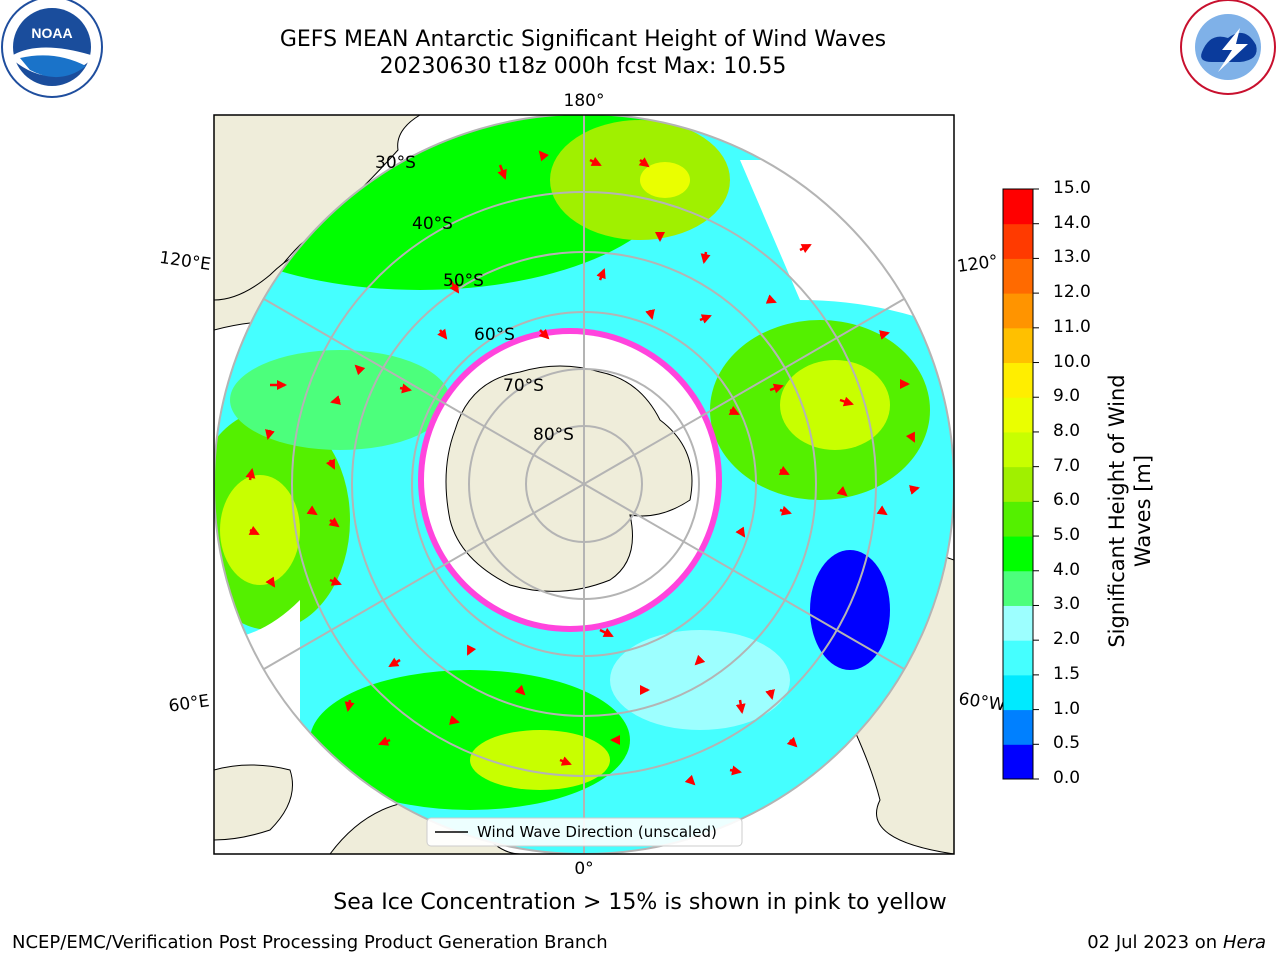 This screenshot has height=960, width=1280. I want to click on colorbar-label: Significant Height of Wind Waves [m], so click(1130, 511).